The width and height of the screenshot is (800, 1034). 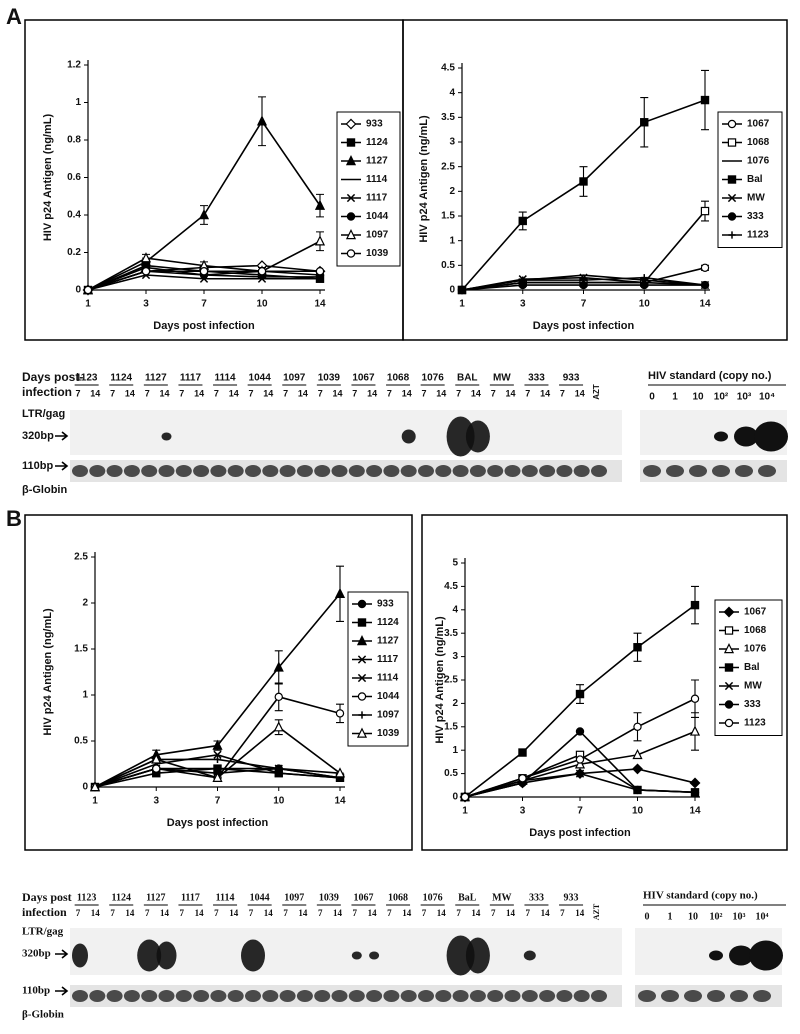 I want to click on y-tick-label: 2, so click(x=452, y=191).